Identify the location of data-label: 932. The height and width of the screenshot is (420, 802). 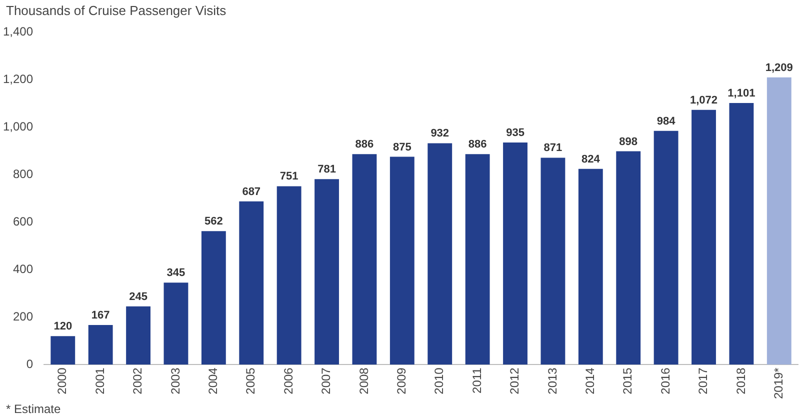
(440, 134).